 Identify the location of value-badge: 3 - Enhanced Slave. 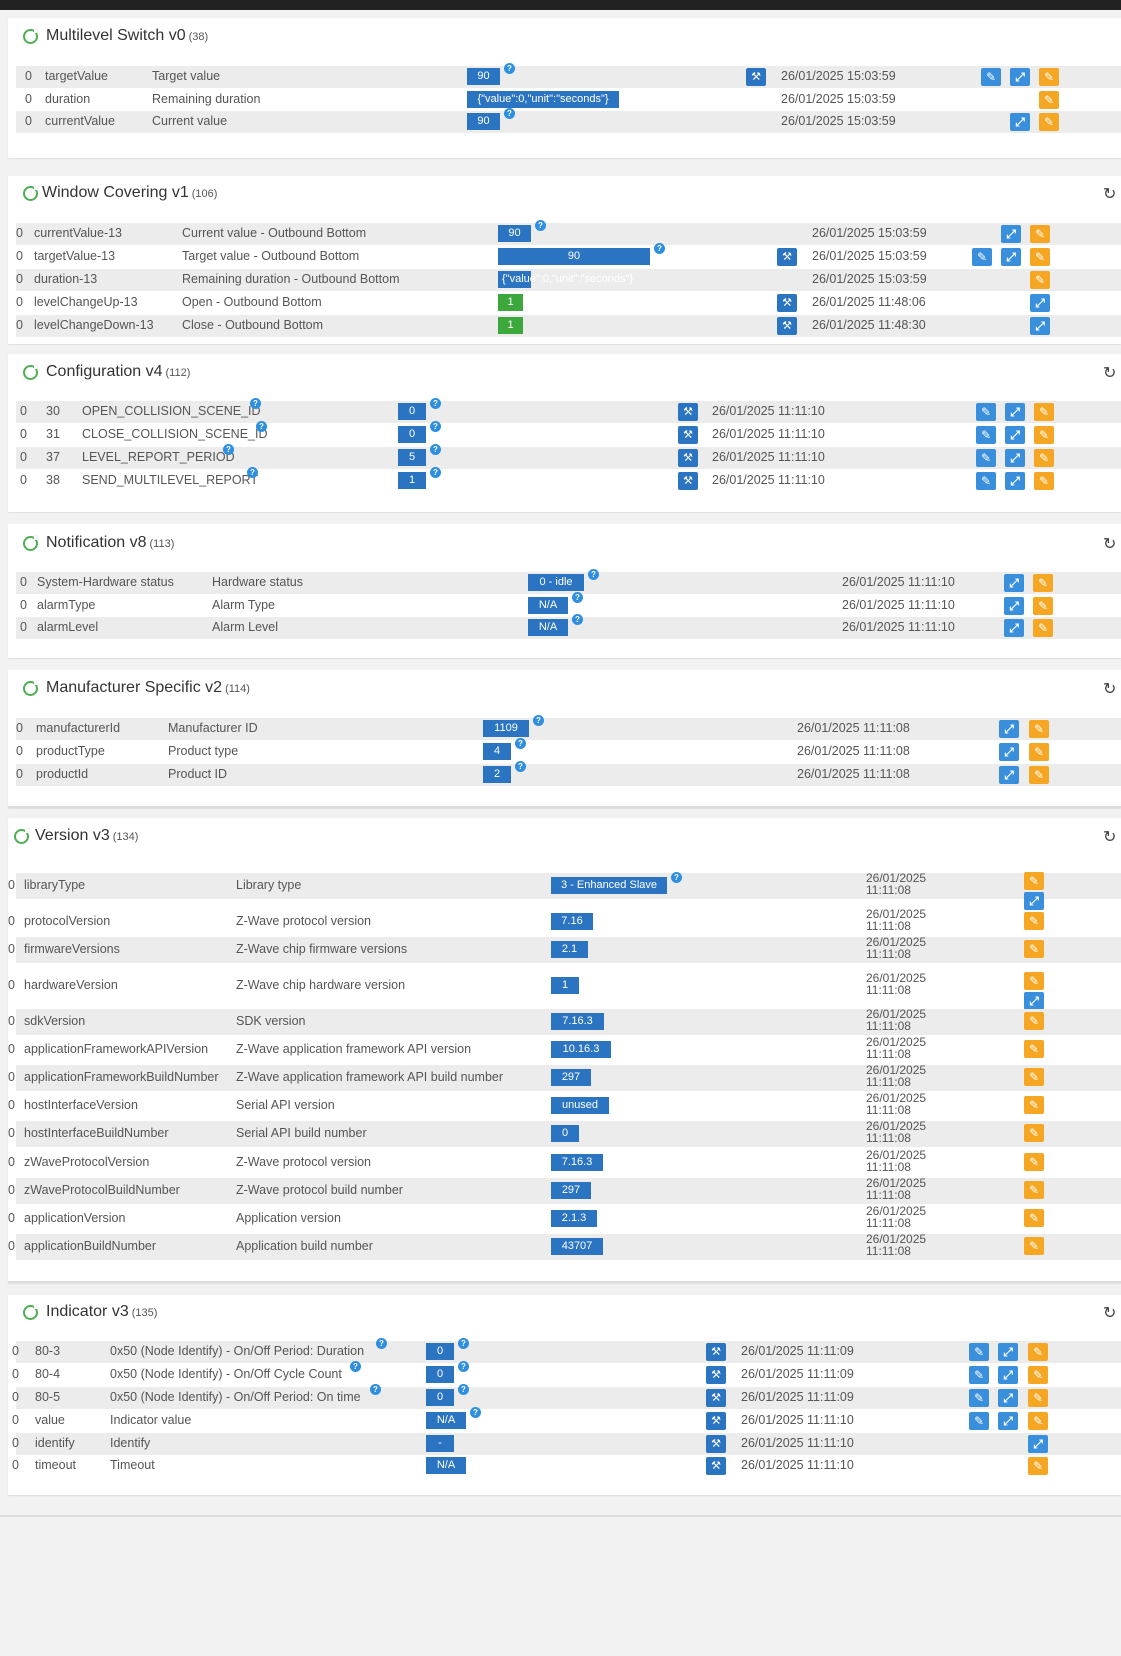
(609, 885).